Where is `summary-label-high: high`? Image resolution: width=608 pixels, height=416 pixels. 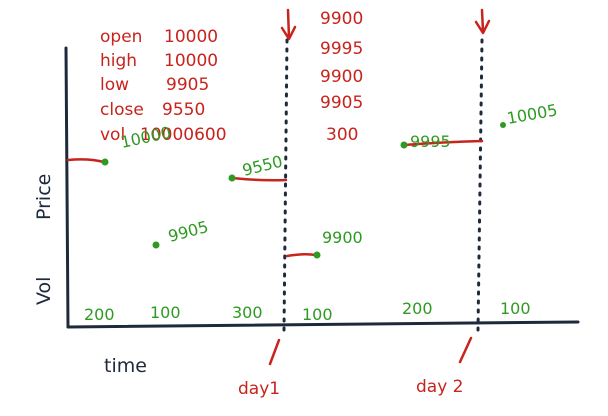 summary-label-high: high is located at coordinates (118, 61).